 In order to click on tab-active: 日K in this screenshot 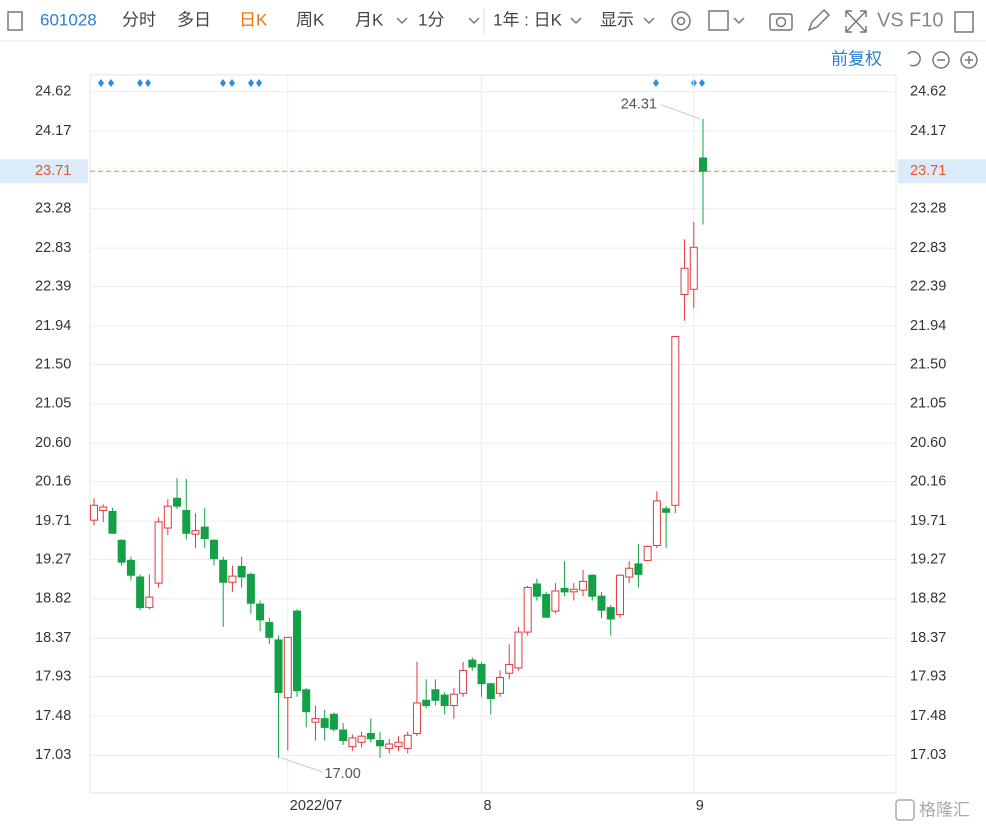, I will do `click(253, 19)`.